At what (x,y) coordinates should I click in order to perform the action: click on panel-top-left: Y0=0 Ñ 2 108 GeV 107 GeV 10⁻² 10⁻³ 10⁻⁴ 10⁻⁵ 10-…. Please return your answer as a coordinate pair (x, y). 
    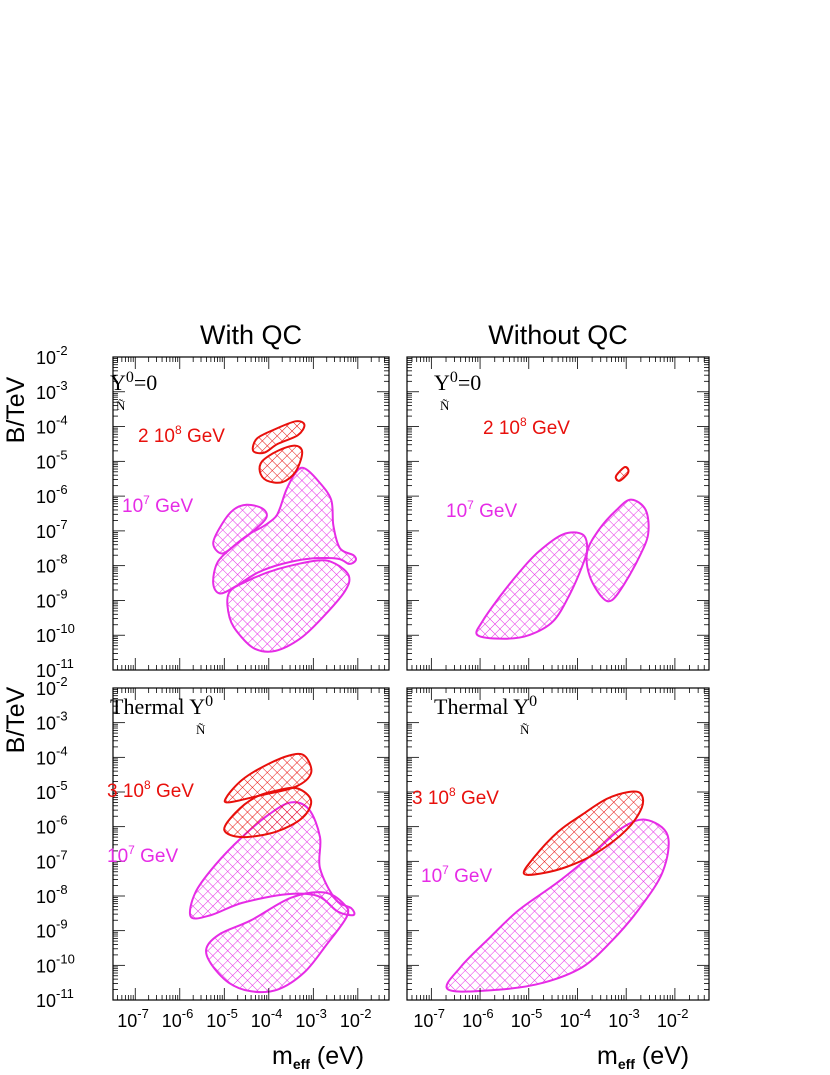
    Looking at the image, I should click on (213, 512).